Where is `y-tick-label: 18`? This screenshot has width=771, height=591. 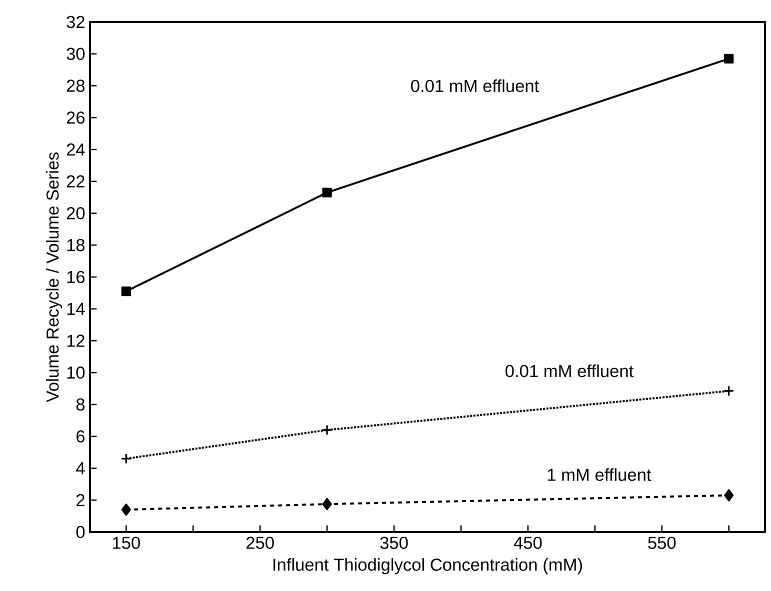
y-tick-label: 18 is located at coordinates (76, 245).